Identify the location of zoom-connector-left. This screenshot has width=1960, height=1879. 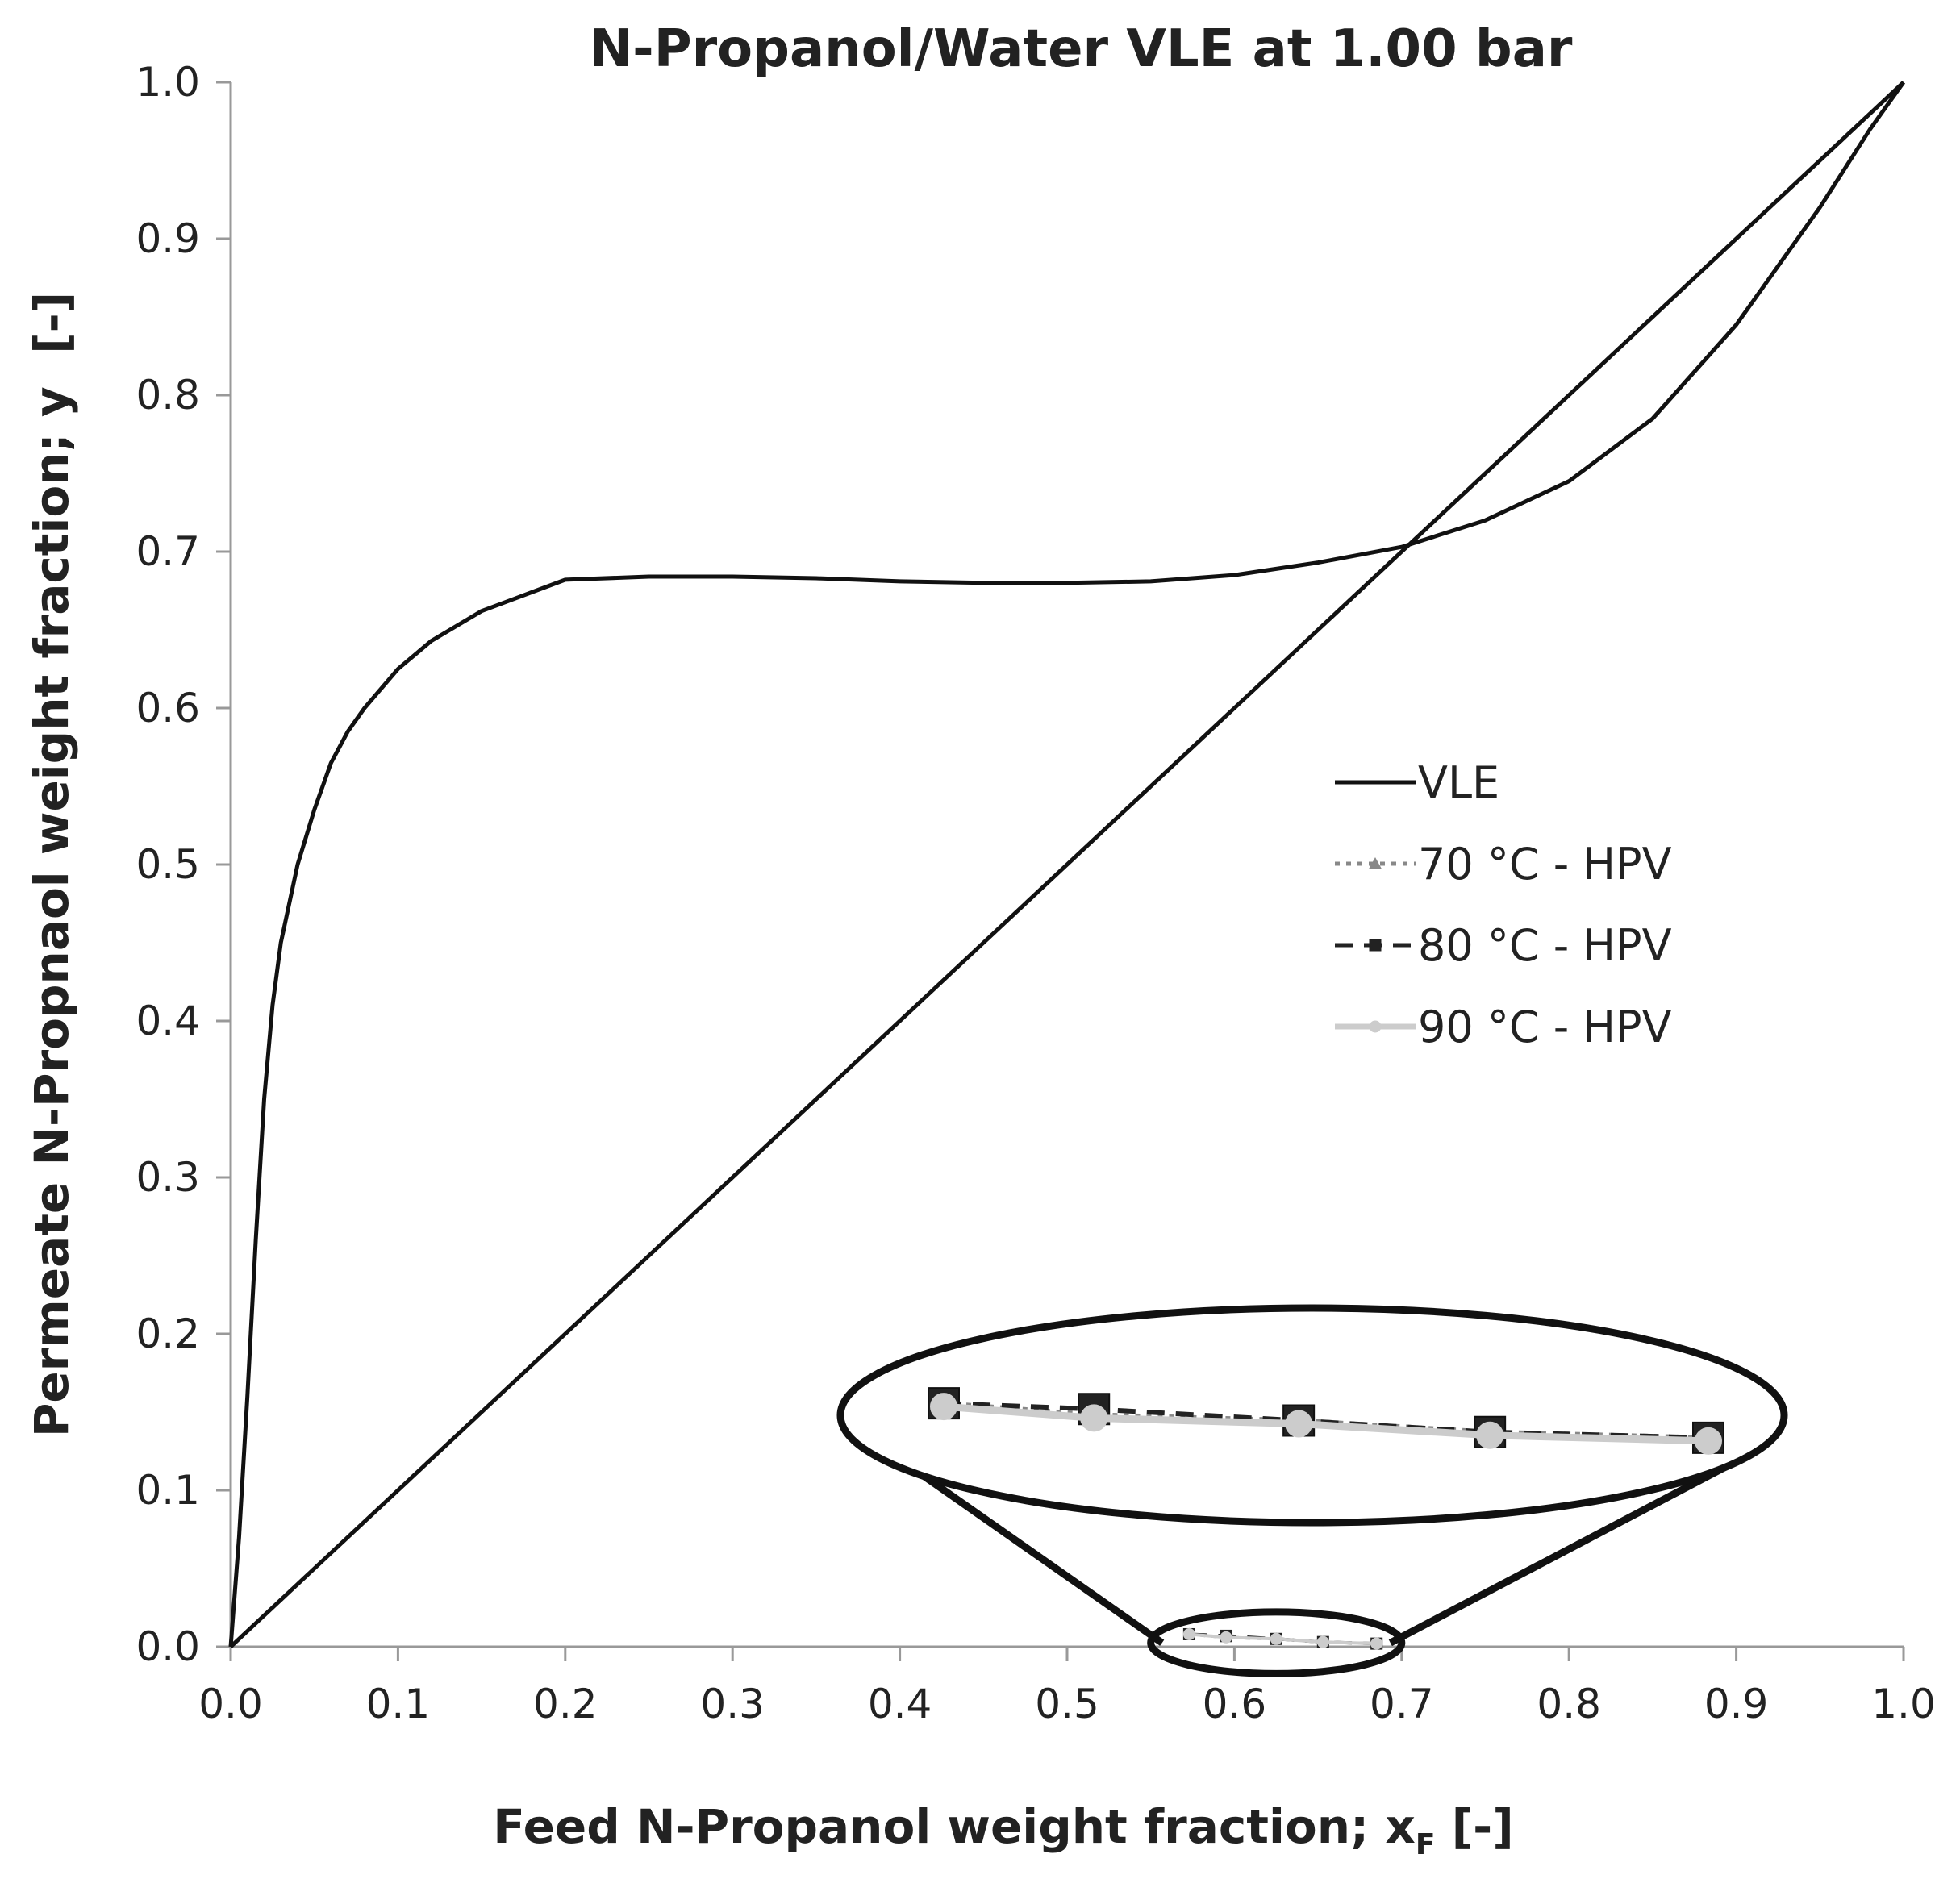
(1030, 1550).